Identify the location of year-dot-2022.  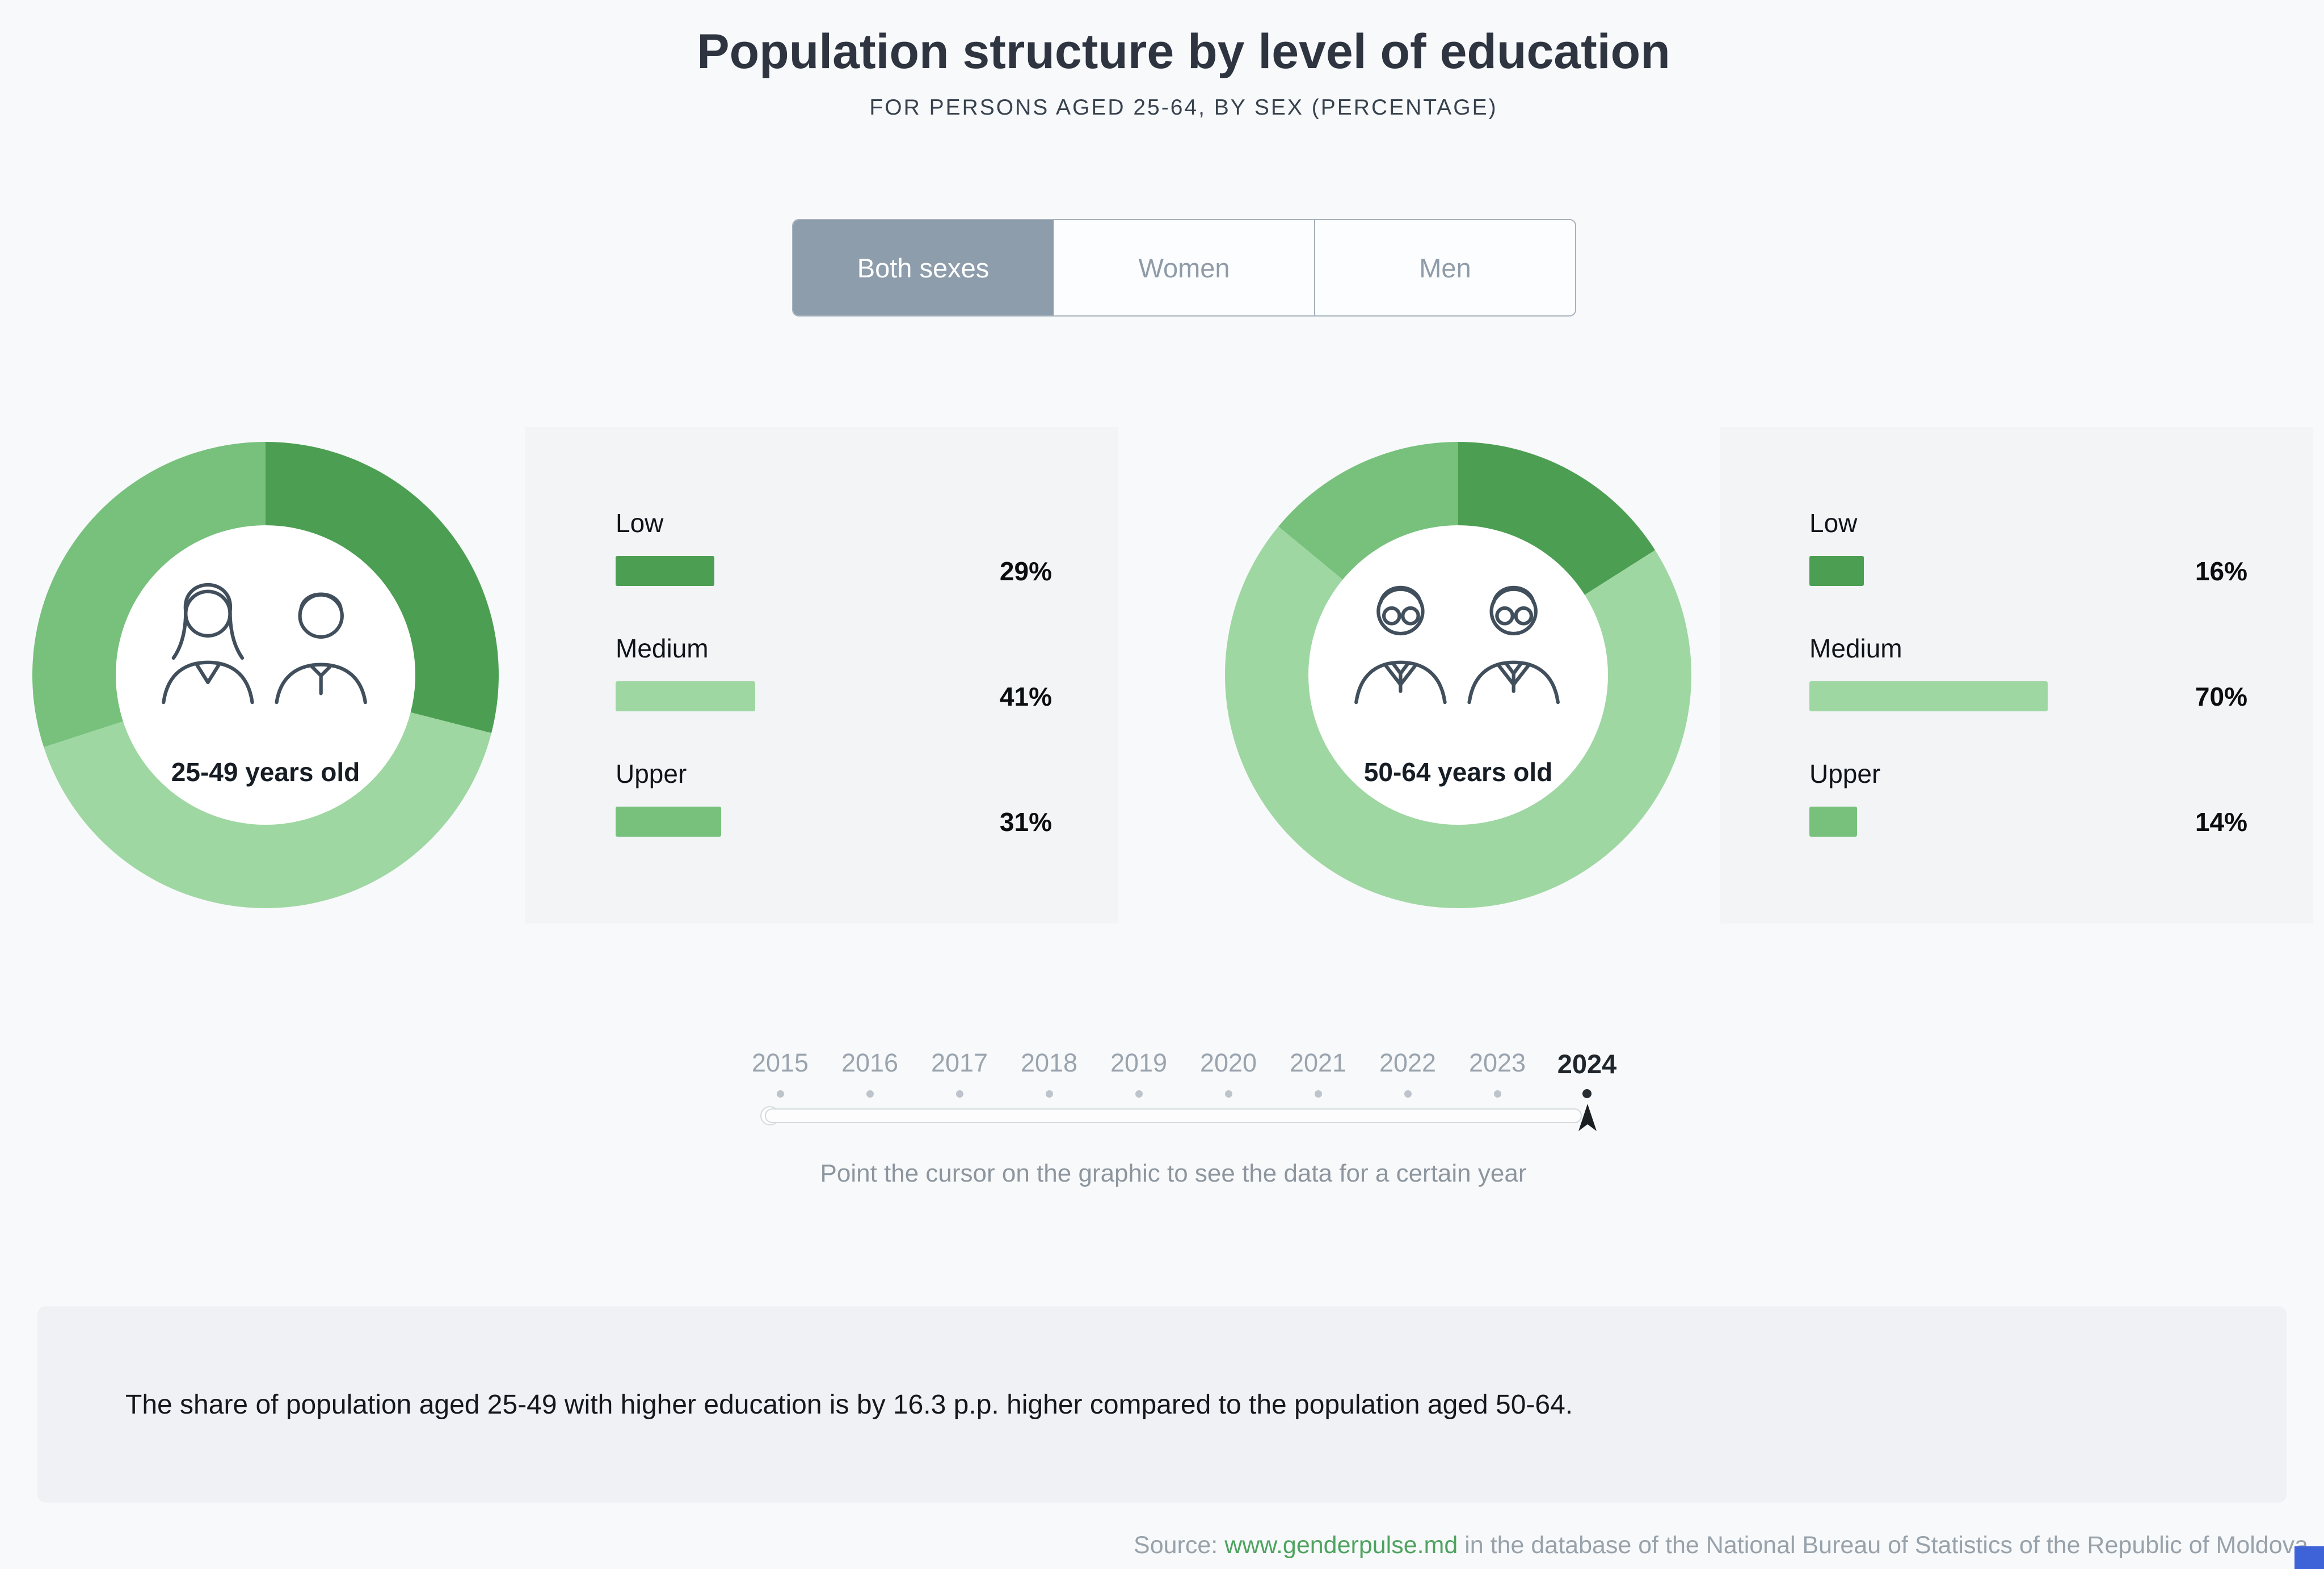
(1408, 1094).